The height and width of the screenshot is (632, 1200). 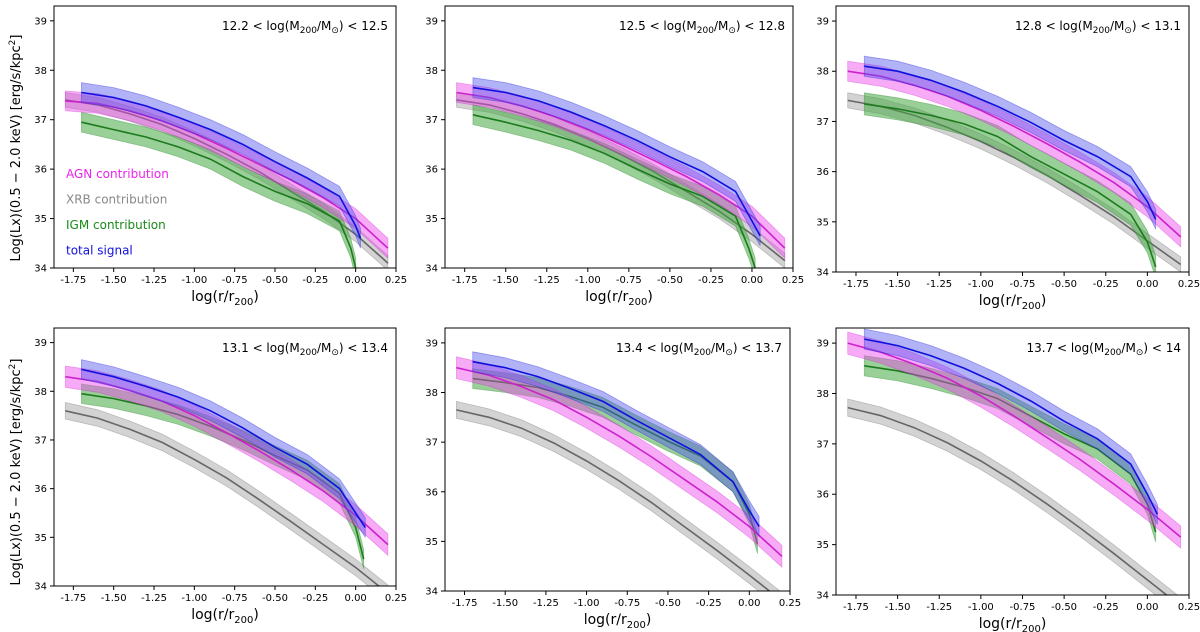 I want to click on y-tick-label: 36, so click(x=40, y=489).